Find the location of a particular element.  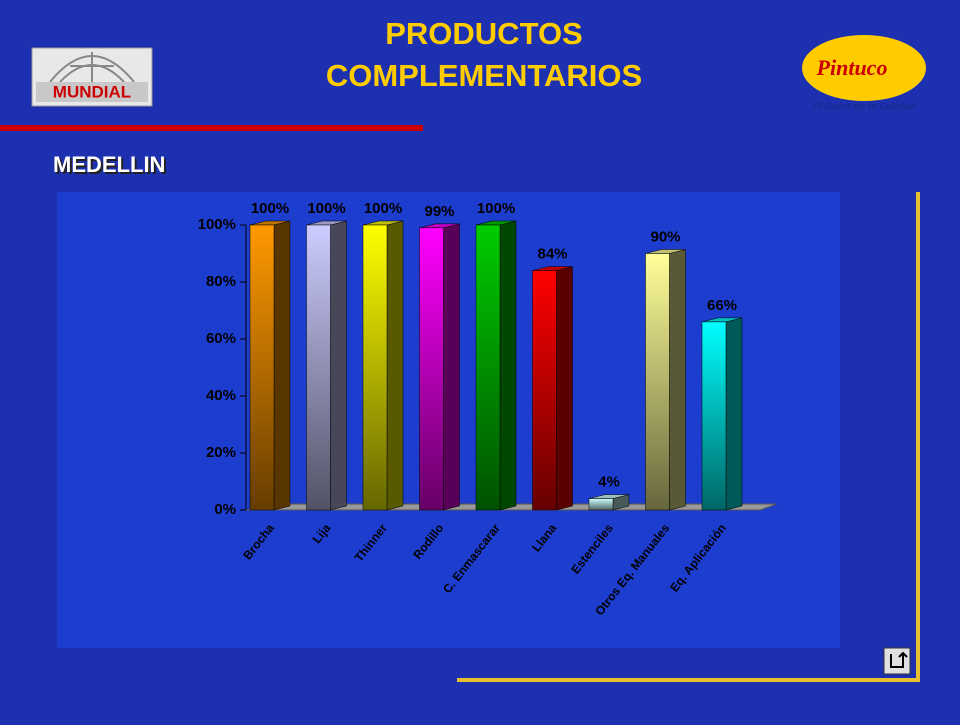

value-label: 99% is located at coordinates (439, 211).